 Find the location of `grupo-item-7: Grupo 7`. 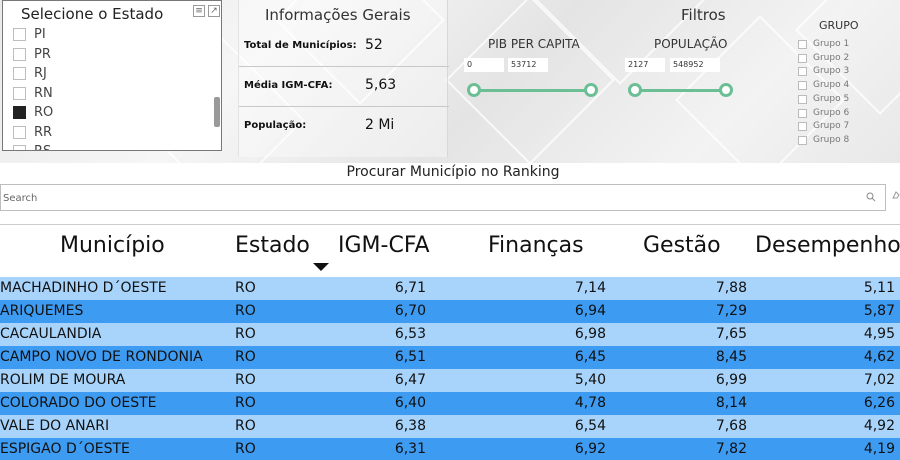

grupo-item-7: Grupo 7 is located at coordinates (823, 126).